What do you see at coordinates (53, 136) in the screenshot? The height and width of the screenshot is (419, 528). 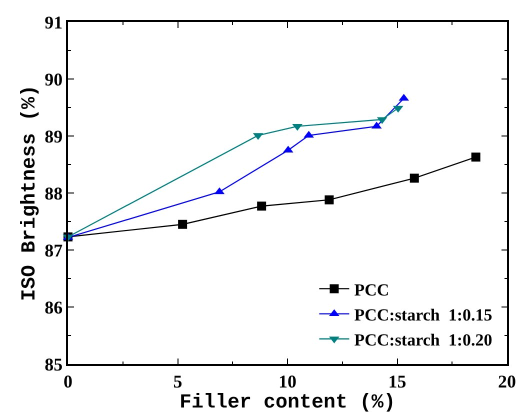 I see `y-tick-label: 89` at bounding box center [53, 136].